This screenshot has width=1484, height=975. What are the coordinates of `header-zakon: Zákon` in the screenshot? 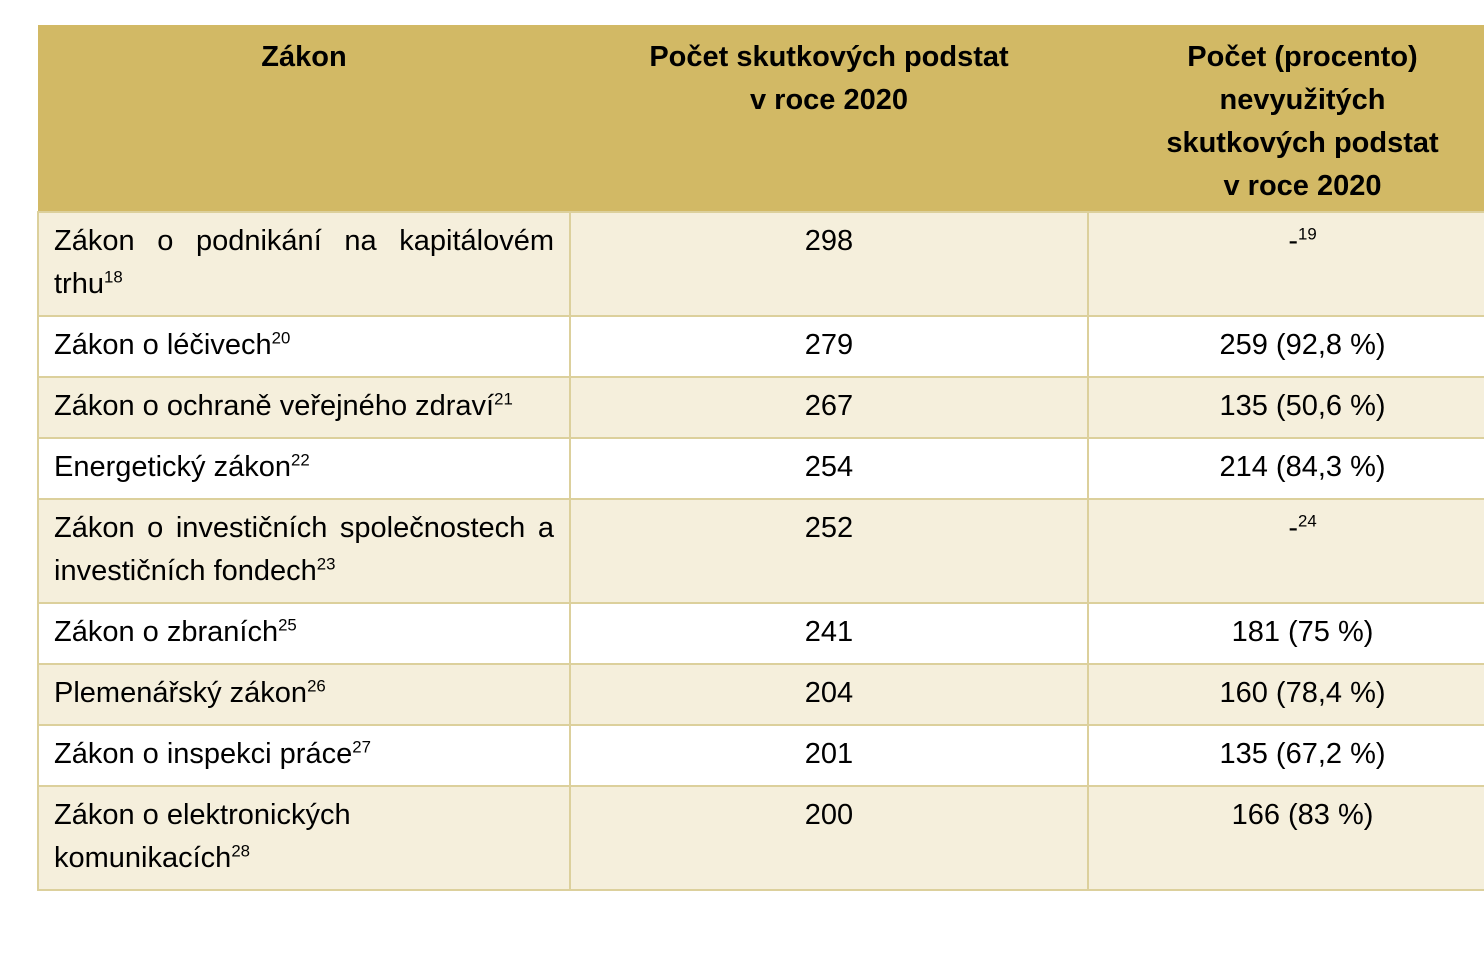 It's located at (304, 118).